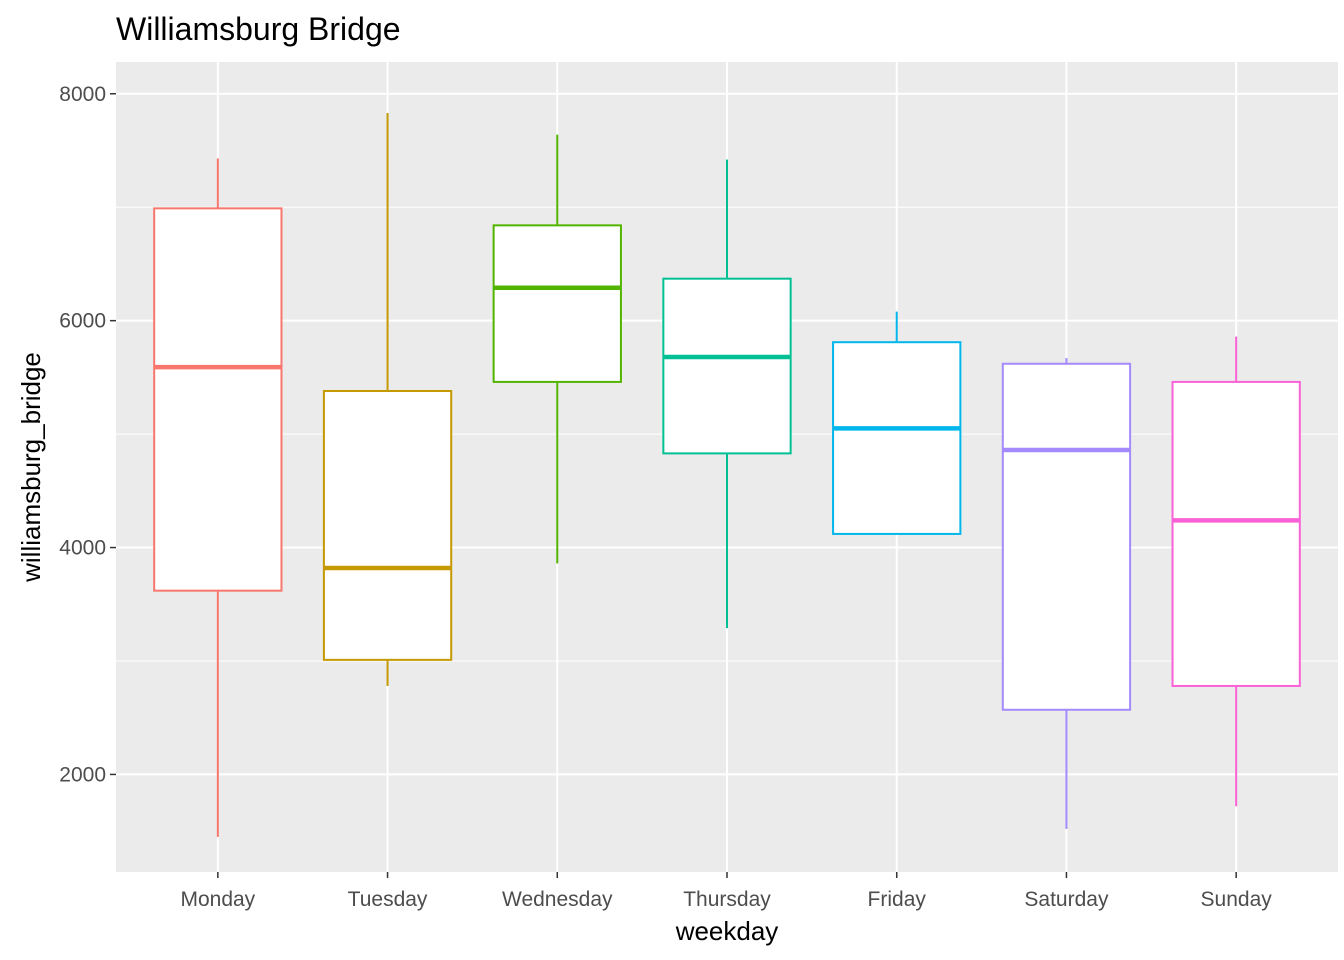 The height and width of the screenshot is (960, 1344). I want to click on x-tick-label: Wednesday, so click(557, 899).